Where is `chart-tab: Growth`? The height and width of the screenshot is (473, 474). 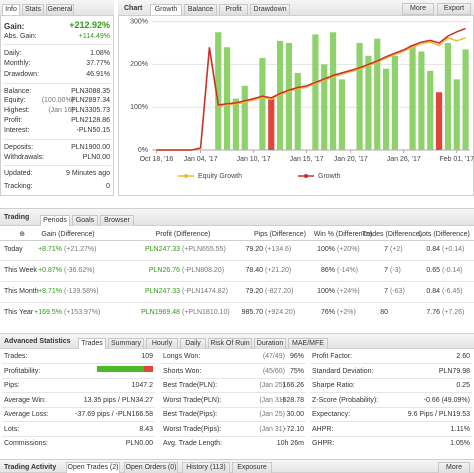 chart-tab: Growth is located at coordinates (166, 9).